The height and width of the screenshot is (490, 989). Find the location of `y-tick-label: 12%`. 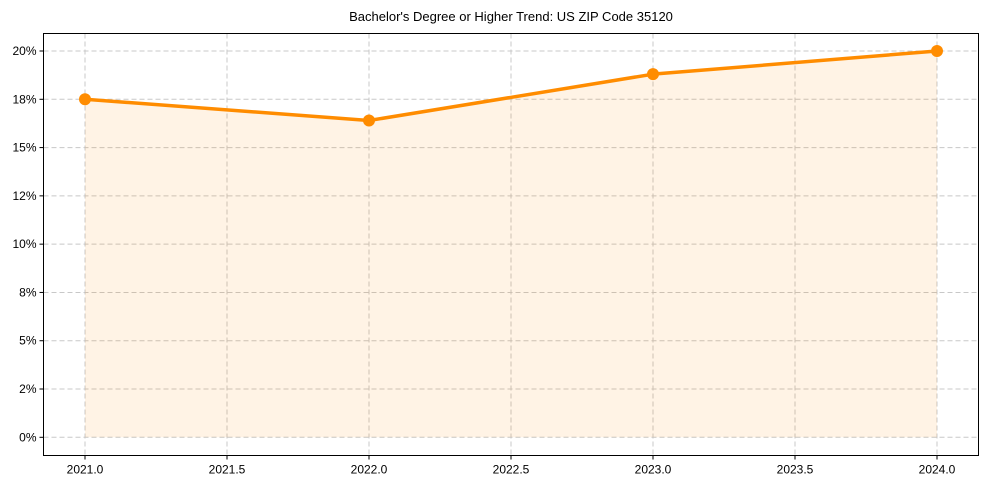

y-tick-label: 12% is located at coordinates (24, 196).